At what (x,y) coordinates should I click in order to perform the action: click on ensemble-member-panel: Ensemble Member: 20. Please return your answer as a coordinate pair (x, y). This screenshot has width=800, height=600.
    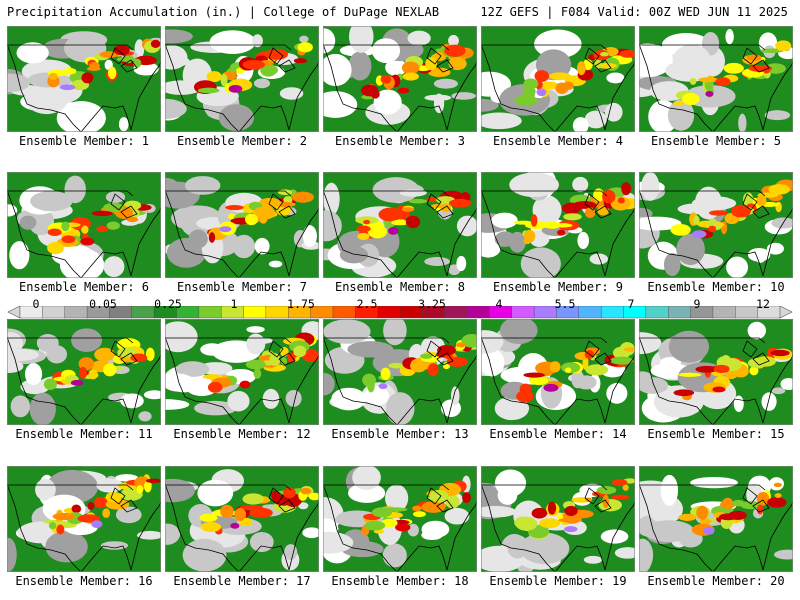
    Looking at the image, I should click on (716, 527).